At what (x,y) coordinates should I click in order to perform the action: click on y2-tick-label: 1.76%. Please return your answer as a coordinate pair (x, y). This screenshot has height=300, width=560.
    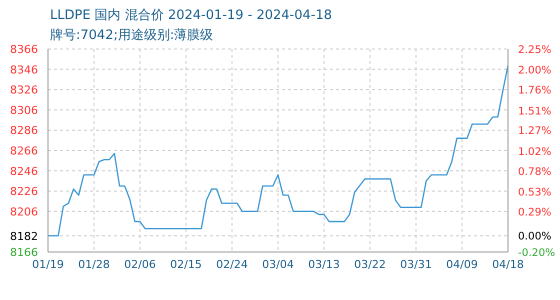
    Looking at the image, I should click on (535, 90).